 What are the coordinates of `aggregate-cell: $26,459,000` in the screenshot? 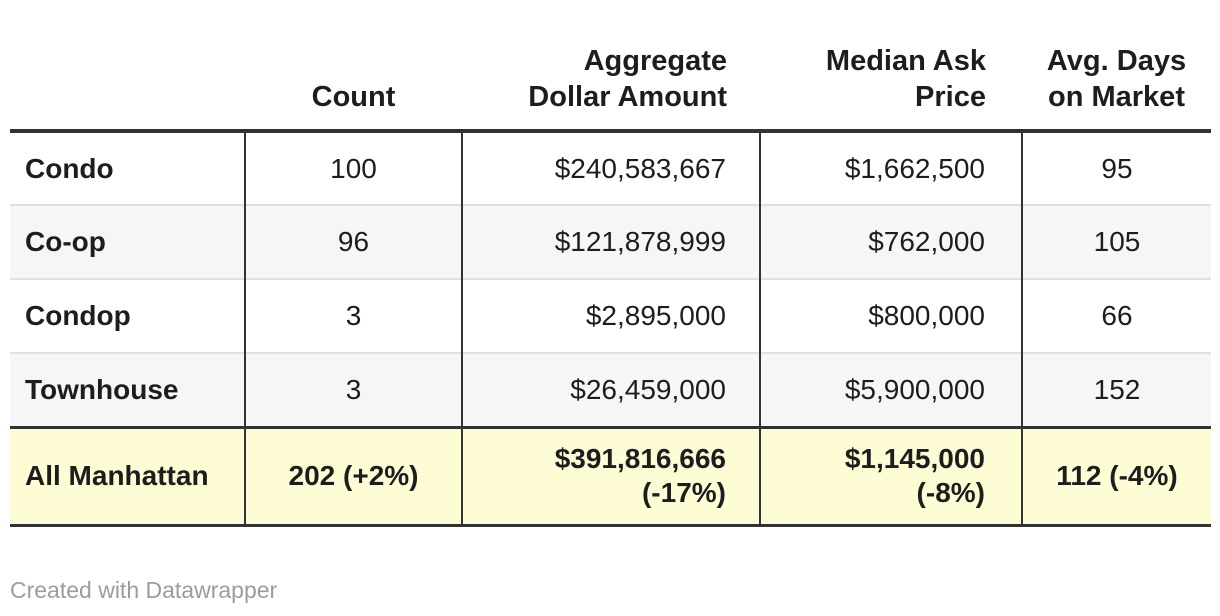 It's located at (610, 389).